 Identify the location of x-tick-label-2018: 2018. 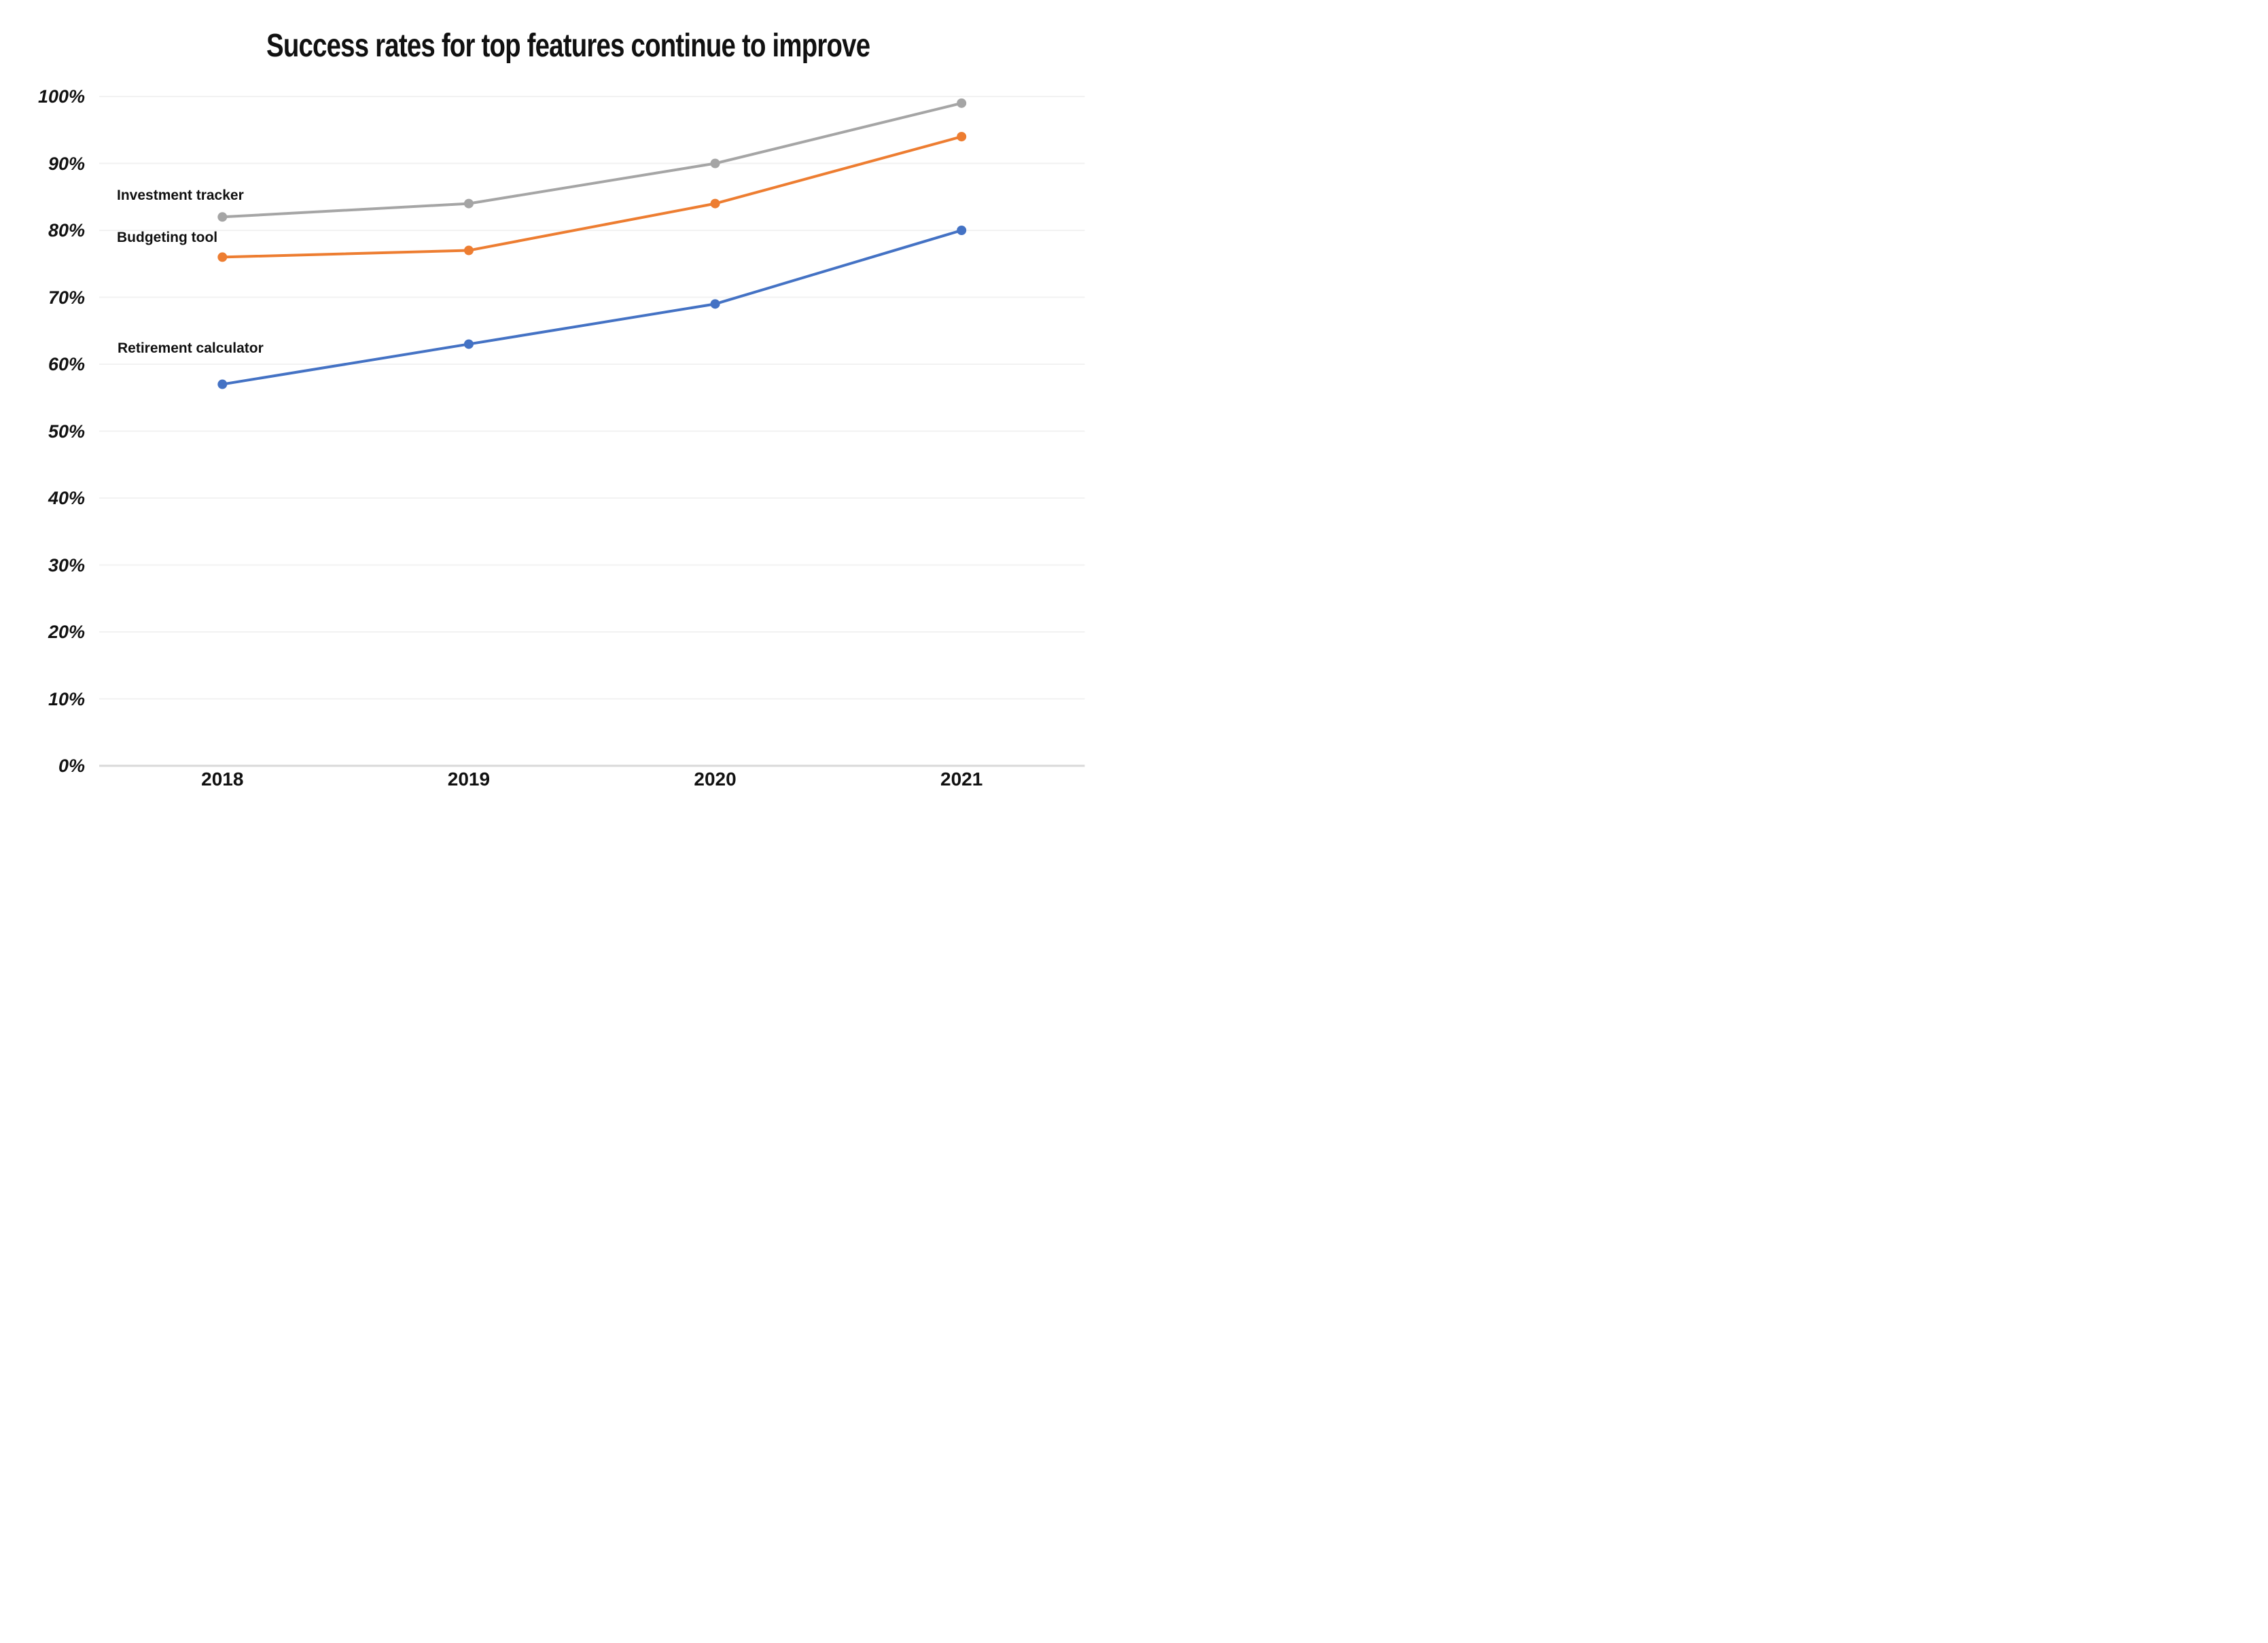
(222, 779).